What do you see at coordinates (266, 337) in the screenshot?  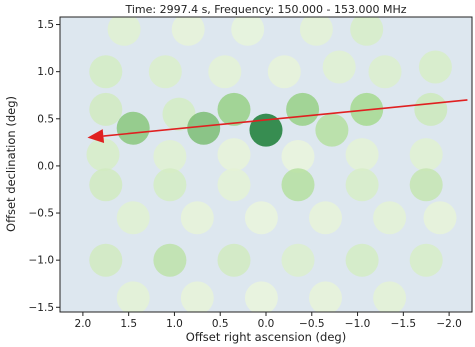 I see `x-axis-label: Offset right ascension (deg)` at bounding box center [266, 337].